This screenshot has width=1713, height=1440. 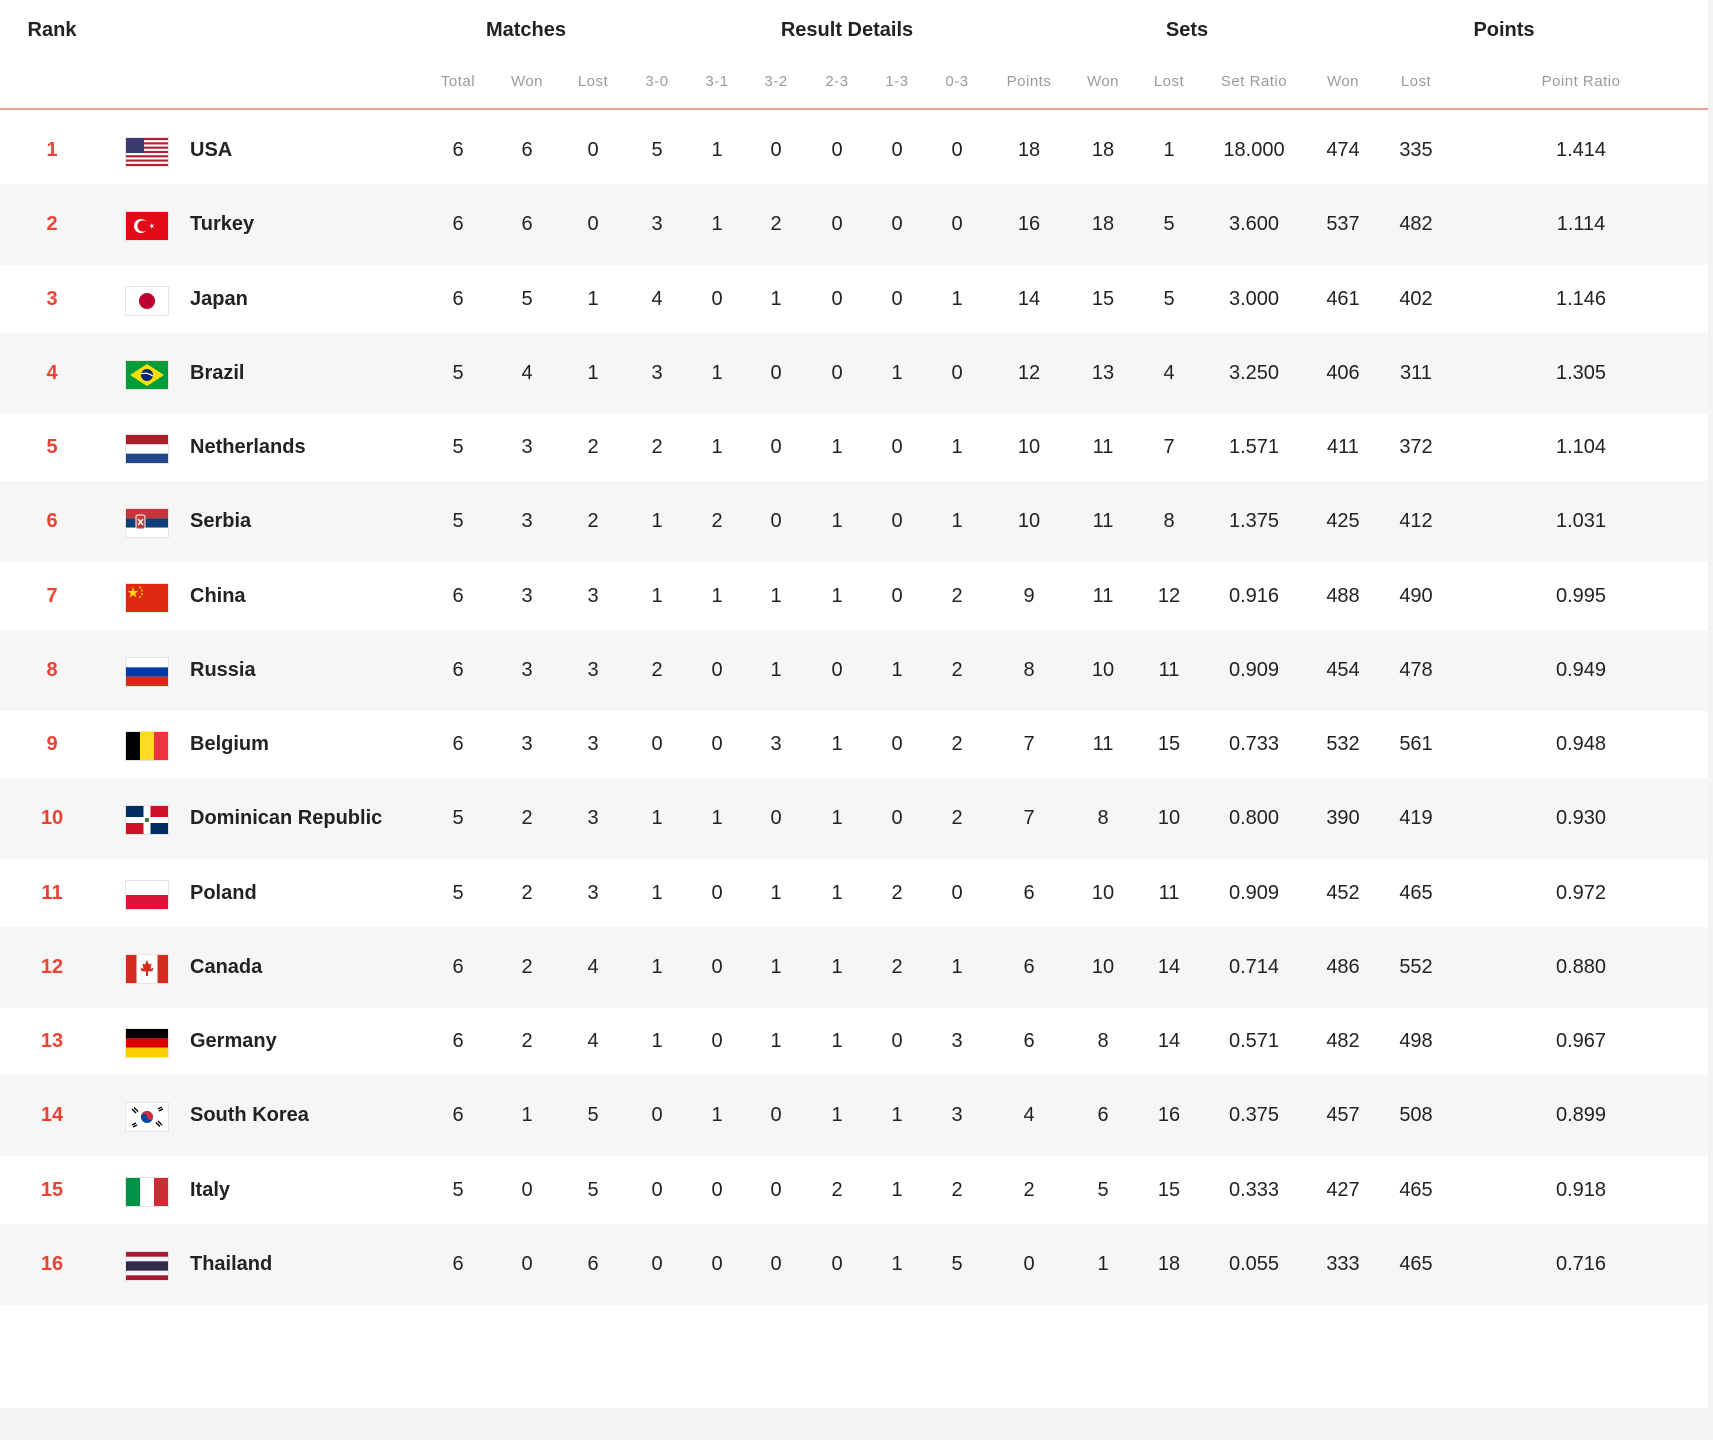 What do you see at coordinates (1254, 150) in the screenshot?
I see `set-ratio-cell: 18.000` at bounding box center [1254, 150].